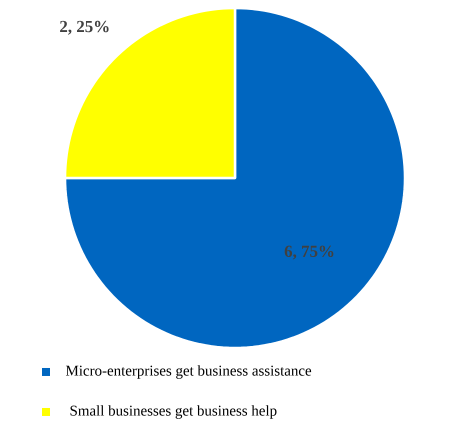 Image resolution: width=456 pixels, height=434 pixels. What do you see at coordinates (84, 27) in the screenshot?
I see `data-label: 2, 25%` at bounding box center [84, 27].